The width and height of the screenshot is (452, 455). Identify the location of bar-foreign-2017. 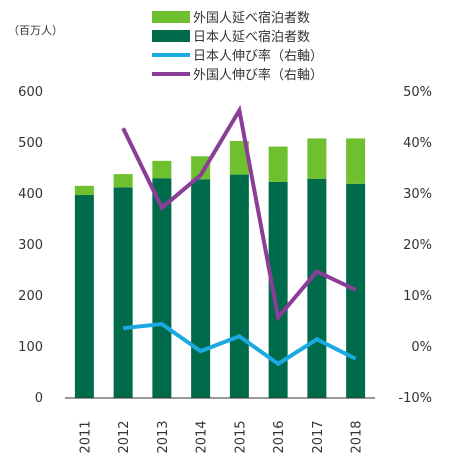
(317, 158).